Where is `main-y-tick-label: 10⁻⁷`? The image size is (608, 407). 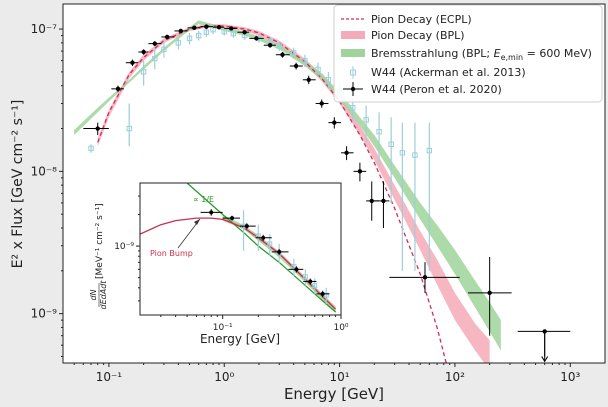 main-y-tick-label: 10⁻⁷ is located at coordinates (44, 29).